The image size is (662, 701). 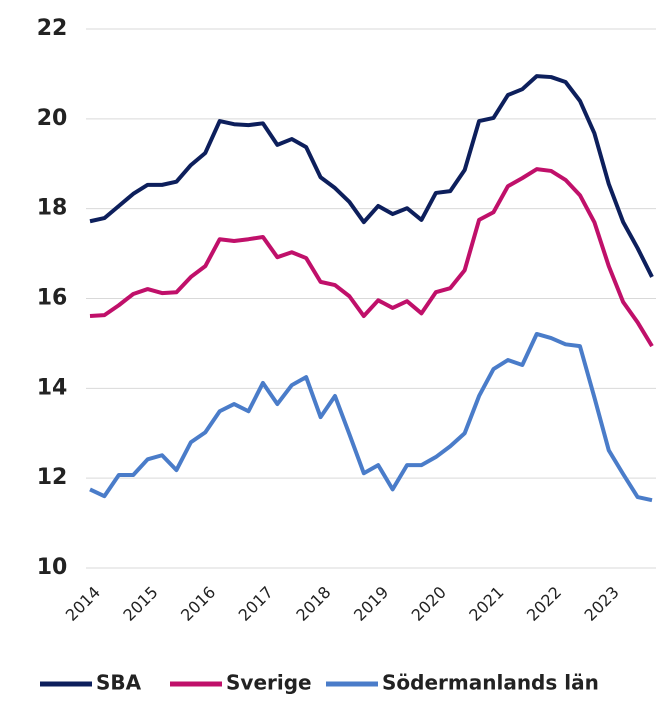 What do you see at coordinates (269, 683) in the screenshot?
I see `legend-label: Sverige` at bounding box center [269, 683].